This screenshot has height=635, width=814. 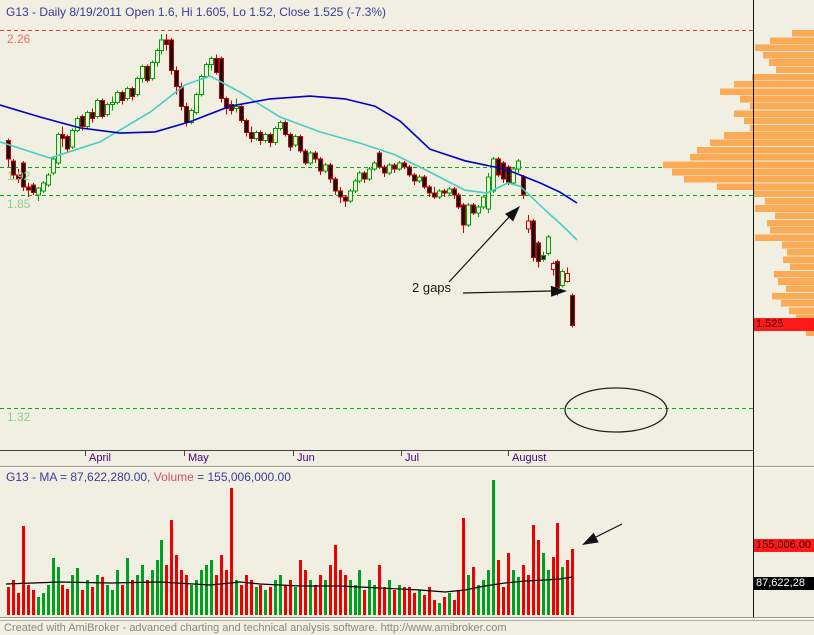 I want to click on gap-arrow-up-head, so click(x=512, y=214).